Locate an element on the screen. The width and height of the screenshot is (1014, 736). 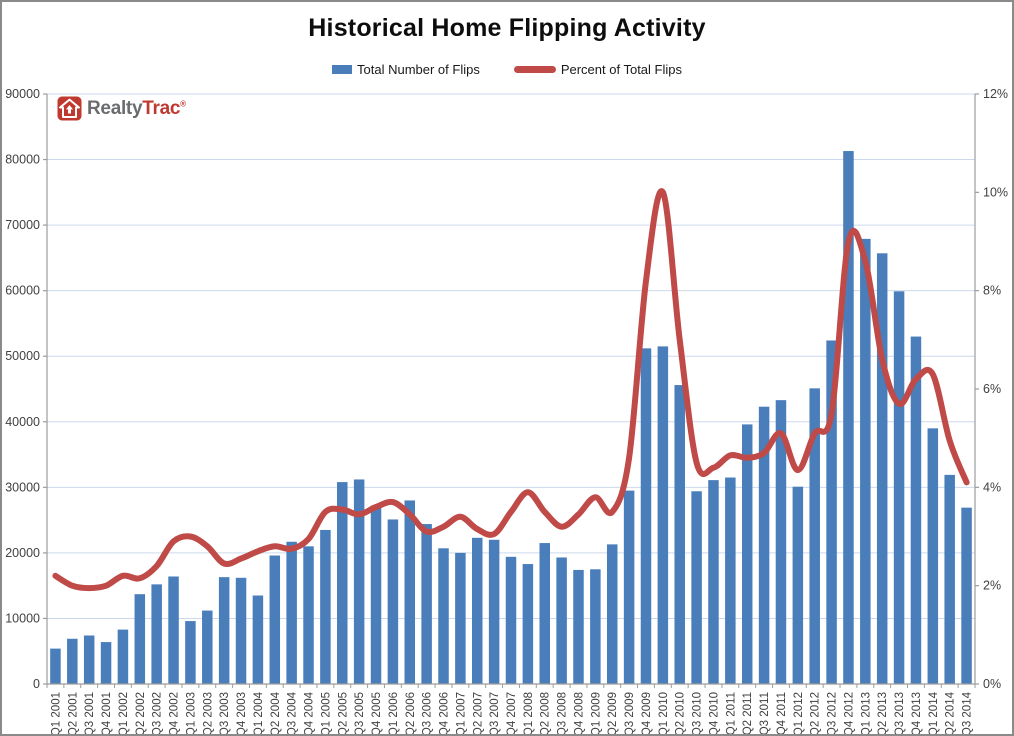
bar-Q4 2003 is located at coordinates (241, 630).